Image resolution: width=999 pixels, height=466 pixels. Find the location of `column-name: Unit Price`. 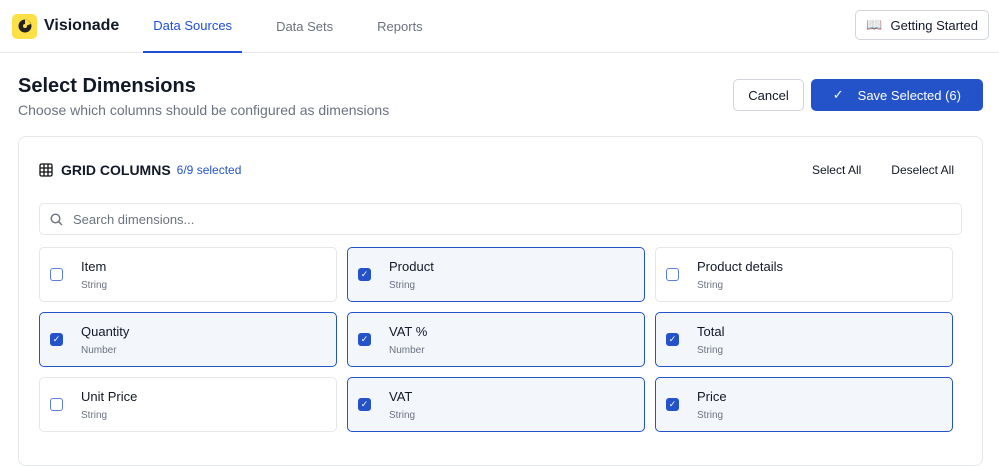

column-name: Unit Price is located at coordinates (109, 396).